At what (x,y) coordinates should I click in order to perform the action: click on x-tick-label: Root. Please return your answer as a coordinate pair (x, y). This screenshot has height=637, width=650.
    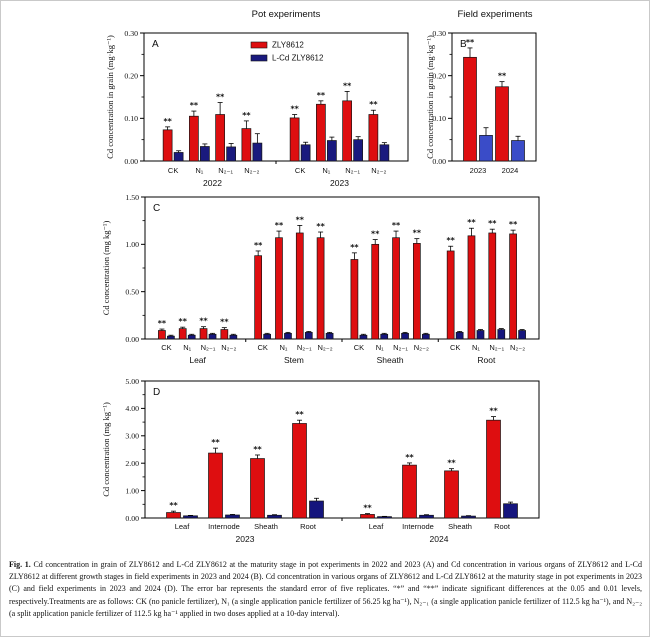
    Looking at the image, I should click on (502, 526).